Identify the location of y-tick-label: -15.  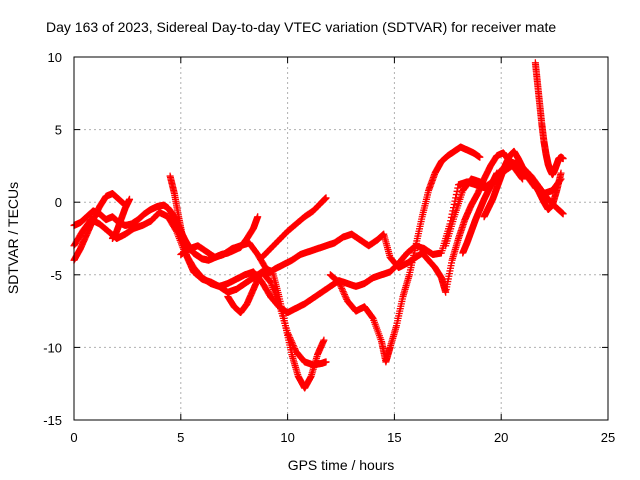
(52, 420).